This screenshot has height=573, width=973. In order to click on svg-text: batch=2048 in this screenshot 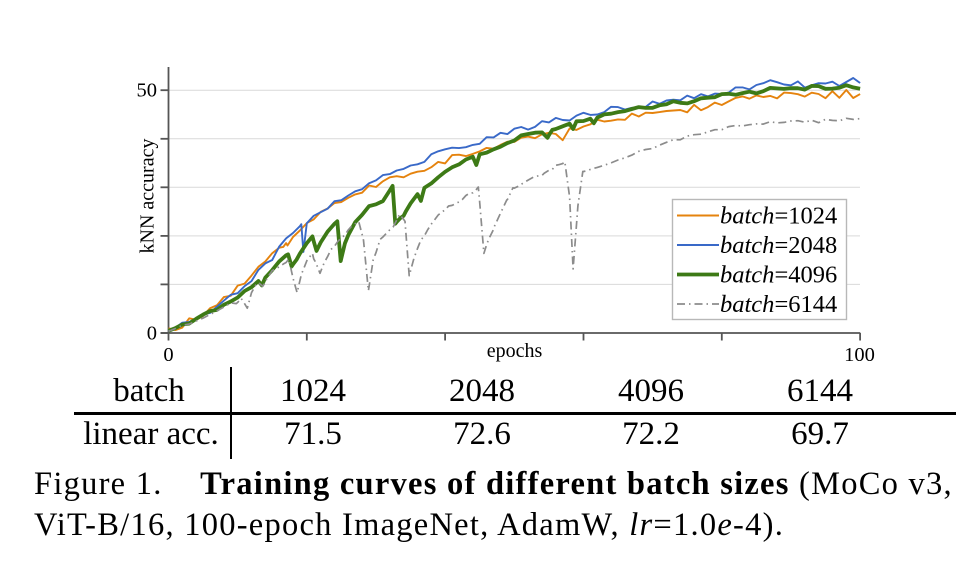, I will do `click(778, 245)`.